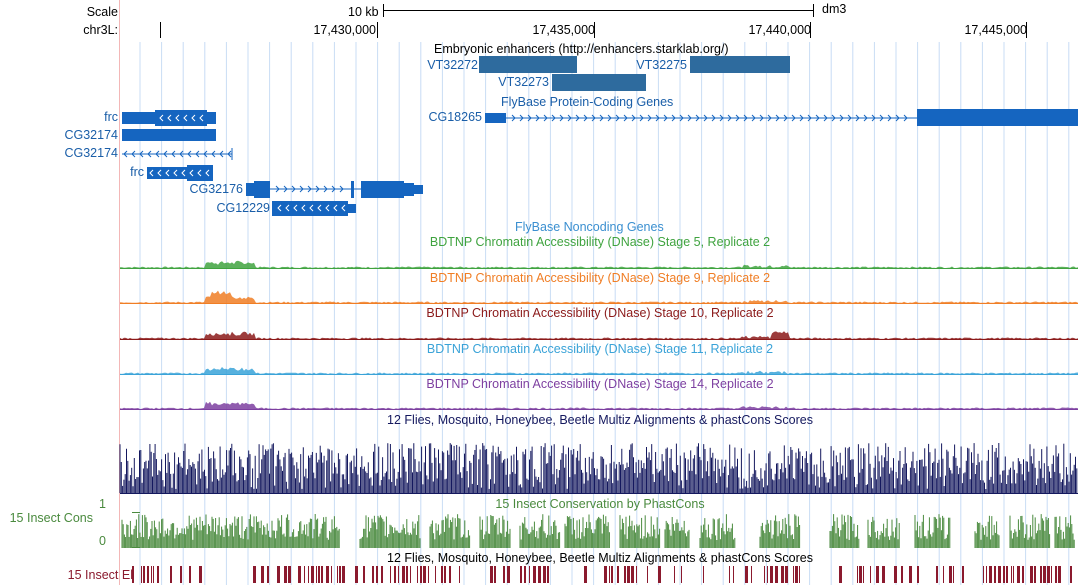  I want to click on gene-label-frc-2: frc, so click(137, 172).